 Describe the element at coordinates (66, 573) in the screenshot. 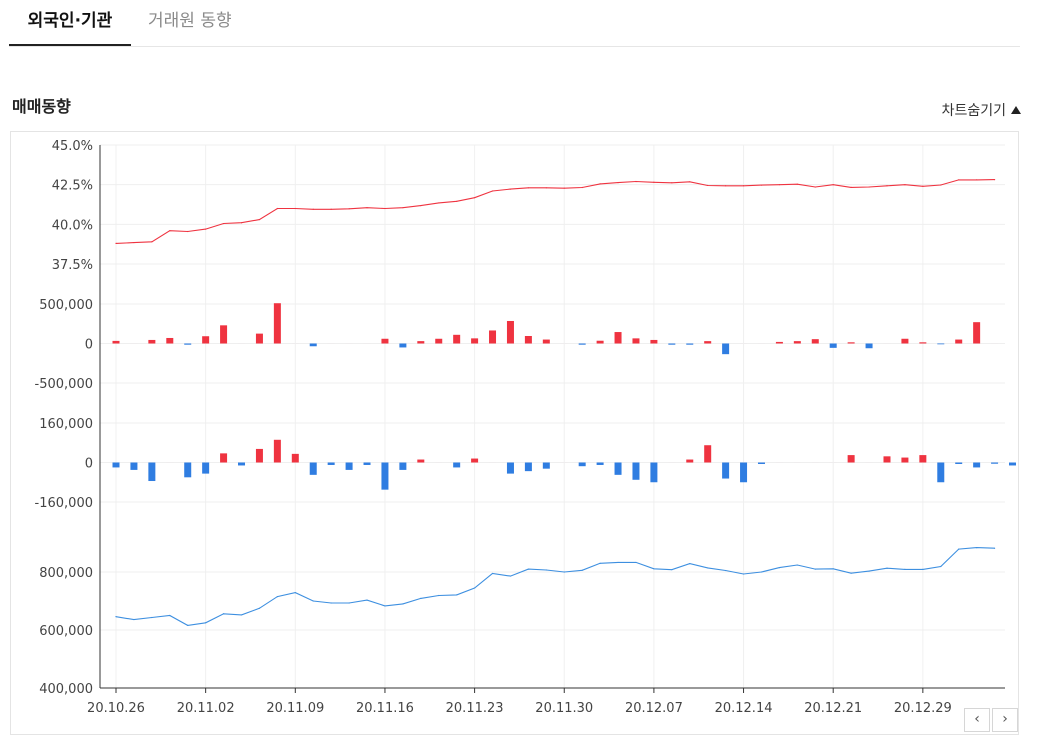

I see `y-tick-label: 800,000` at that location.